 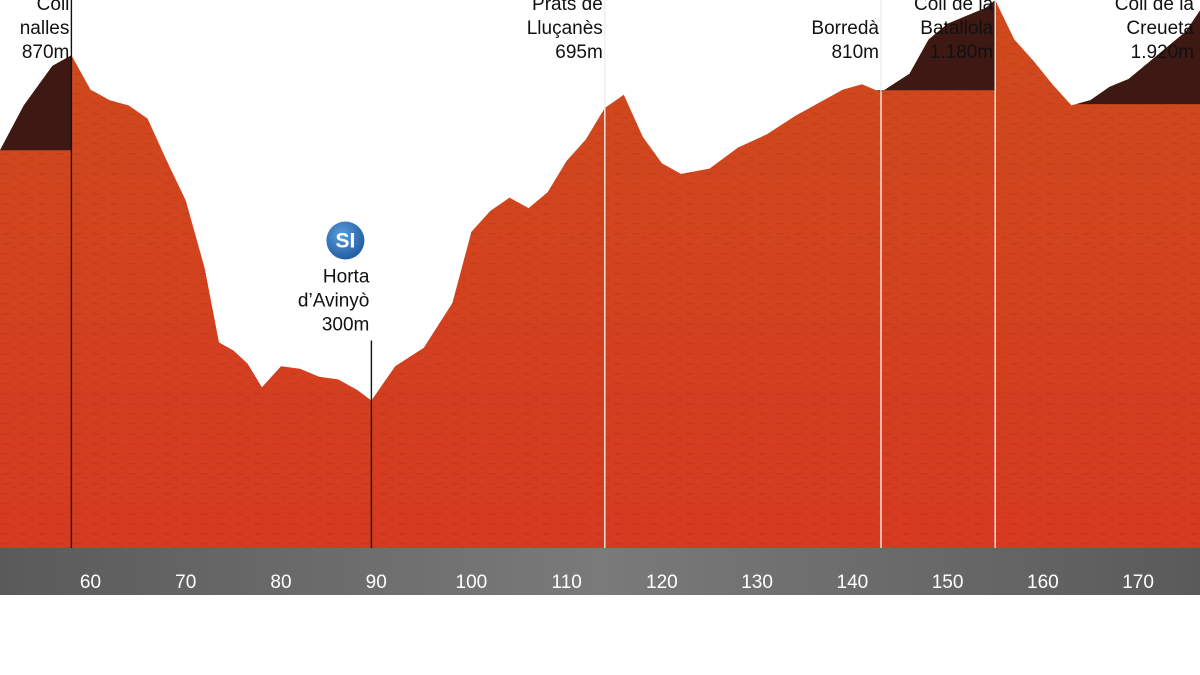 I want to click on location-altitude-2: 695m, so click(x=579, y=52).